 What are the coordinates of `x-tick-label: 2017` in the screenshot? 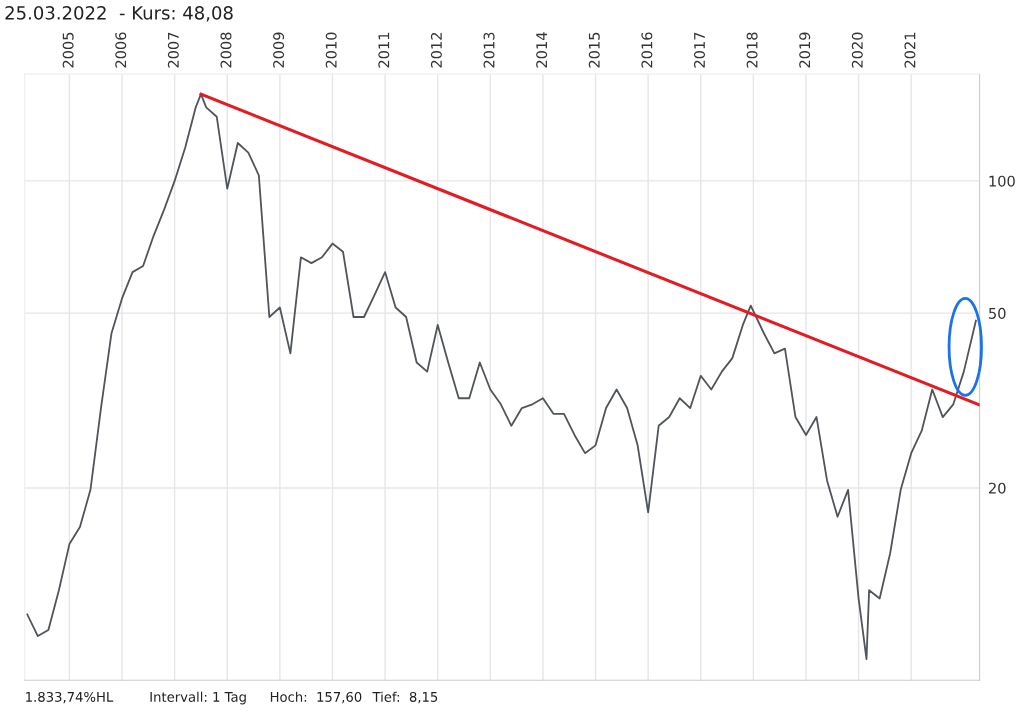 It's located at (699, 50).